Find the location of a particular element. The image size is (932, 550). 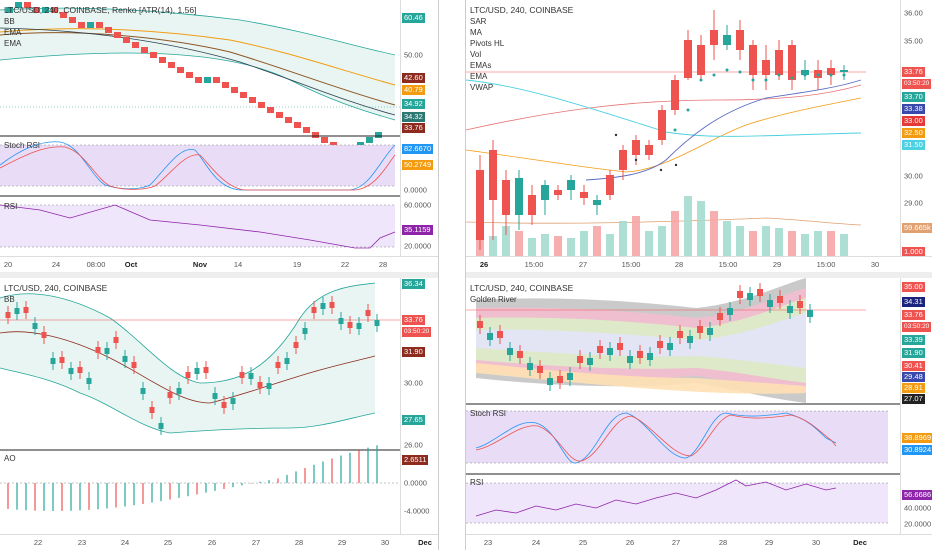

ao-tag: 2.6511 is located at coordinates (415, 460).